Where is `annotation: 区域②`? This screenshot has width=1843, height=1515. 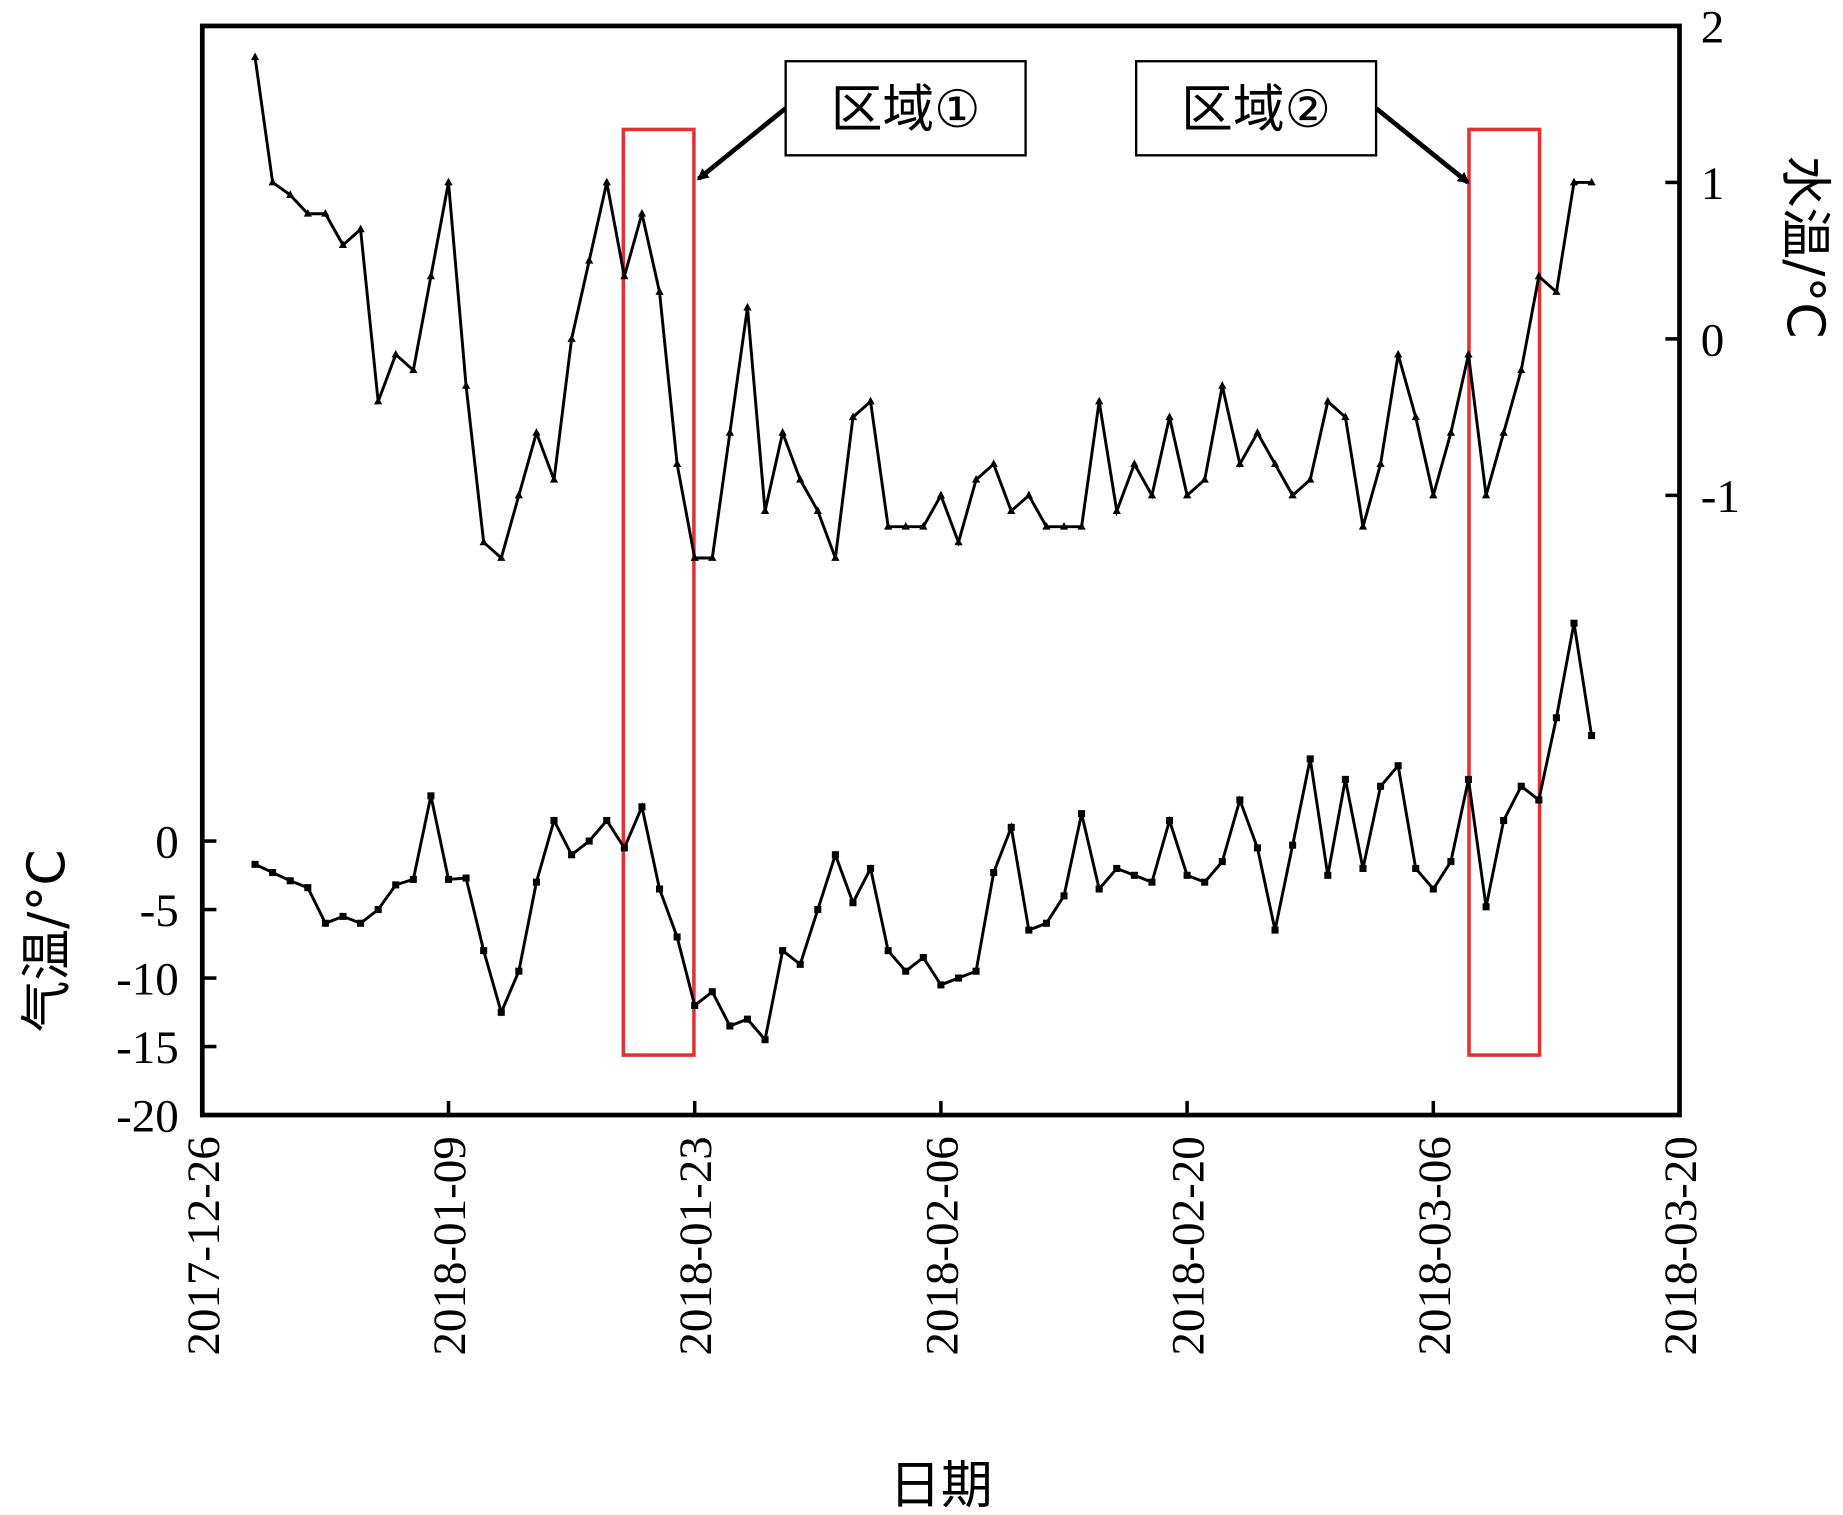 annotation: 区域② is located at coordinates (1256, 110).